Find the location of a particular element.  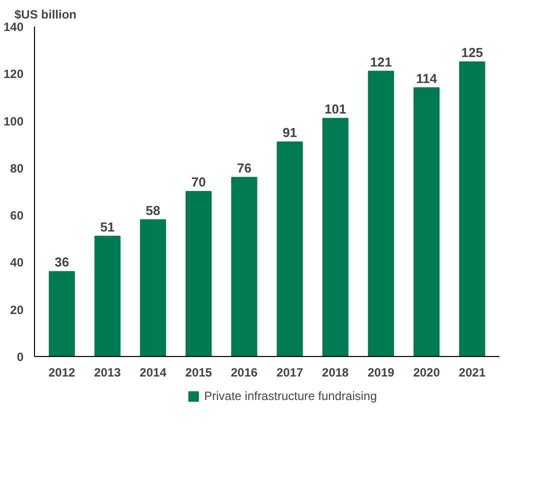

x-tick-label: 2018 is located at coordinates (336, 373).